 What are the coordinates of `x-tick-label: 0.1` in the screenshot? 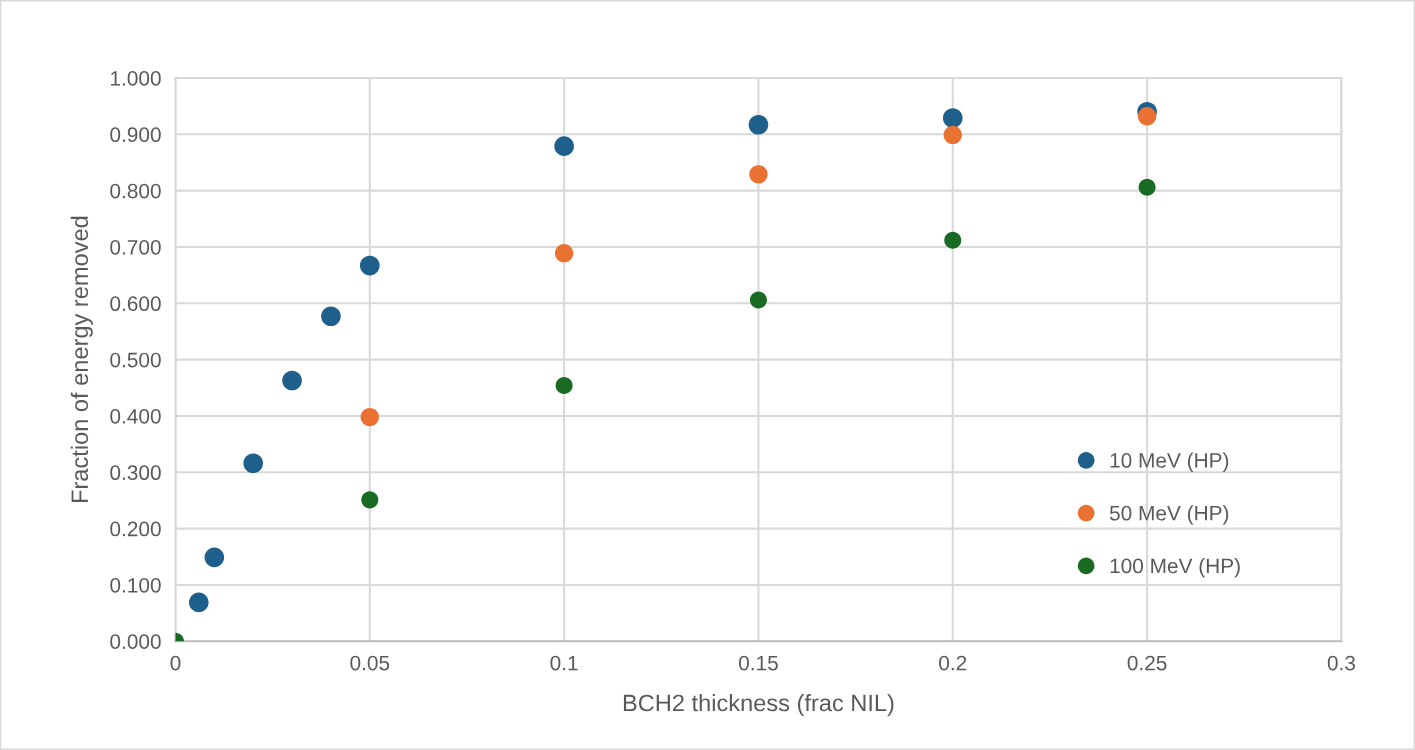 It's located at (564, 663).